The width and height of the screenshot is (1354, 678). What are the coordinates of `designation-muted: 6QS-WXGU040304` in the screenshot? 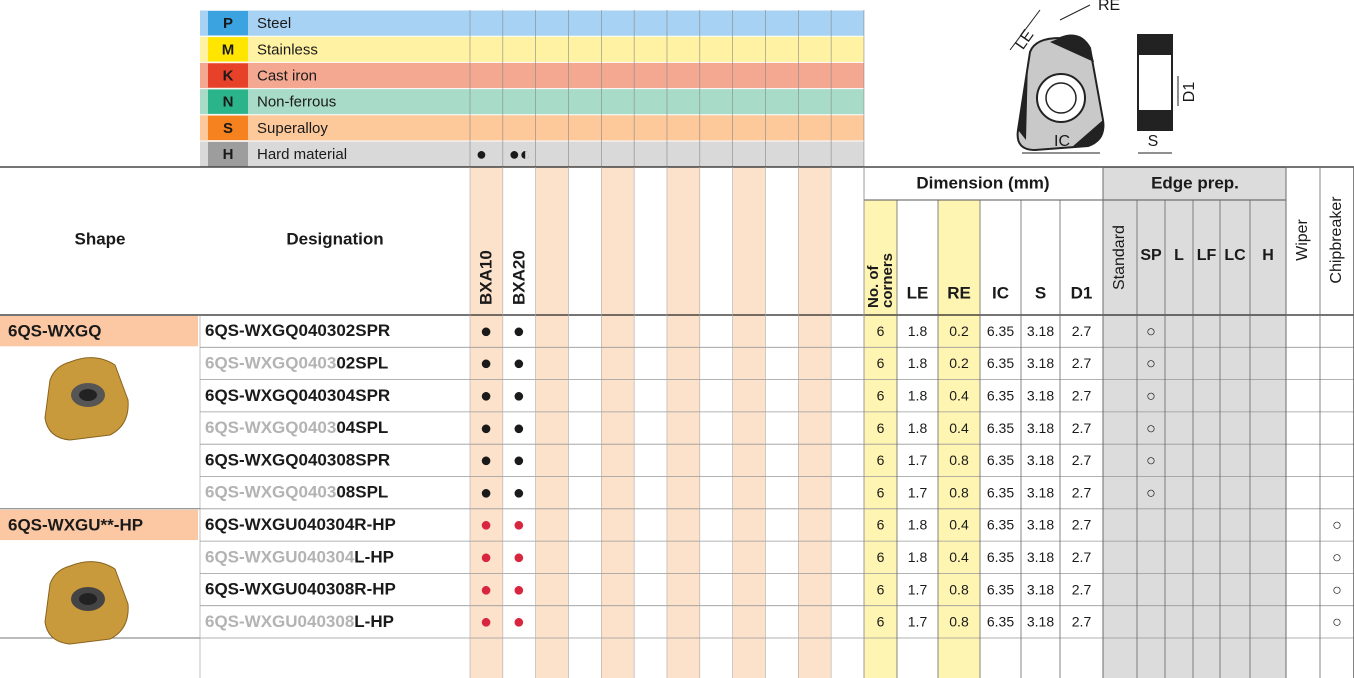 It's located at (280, 557).